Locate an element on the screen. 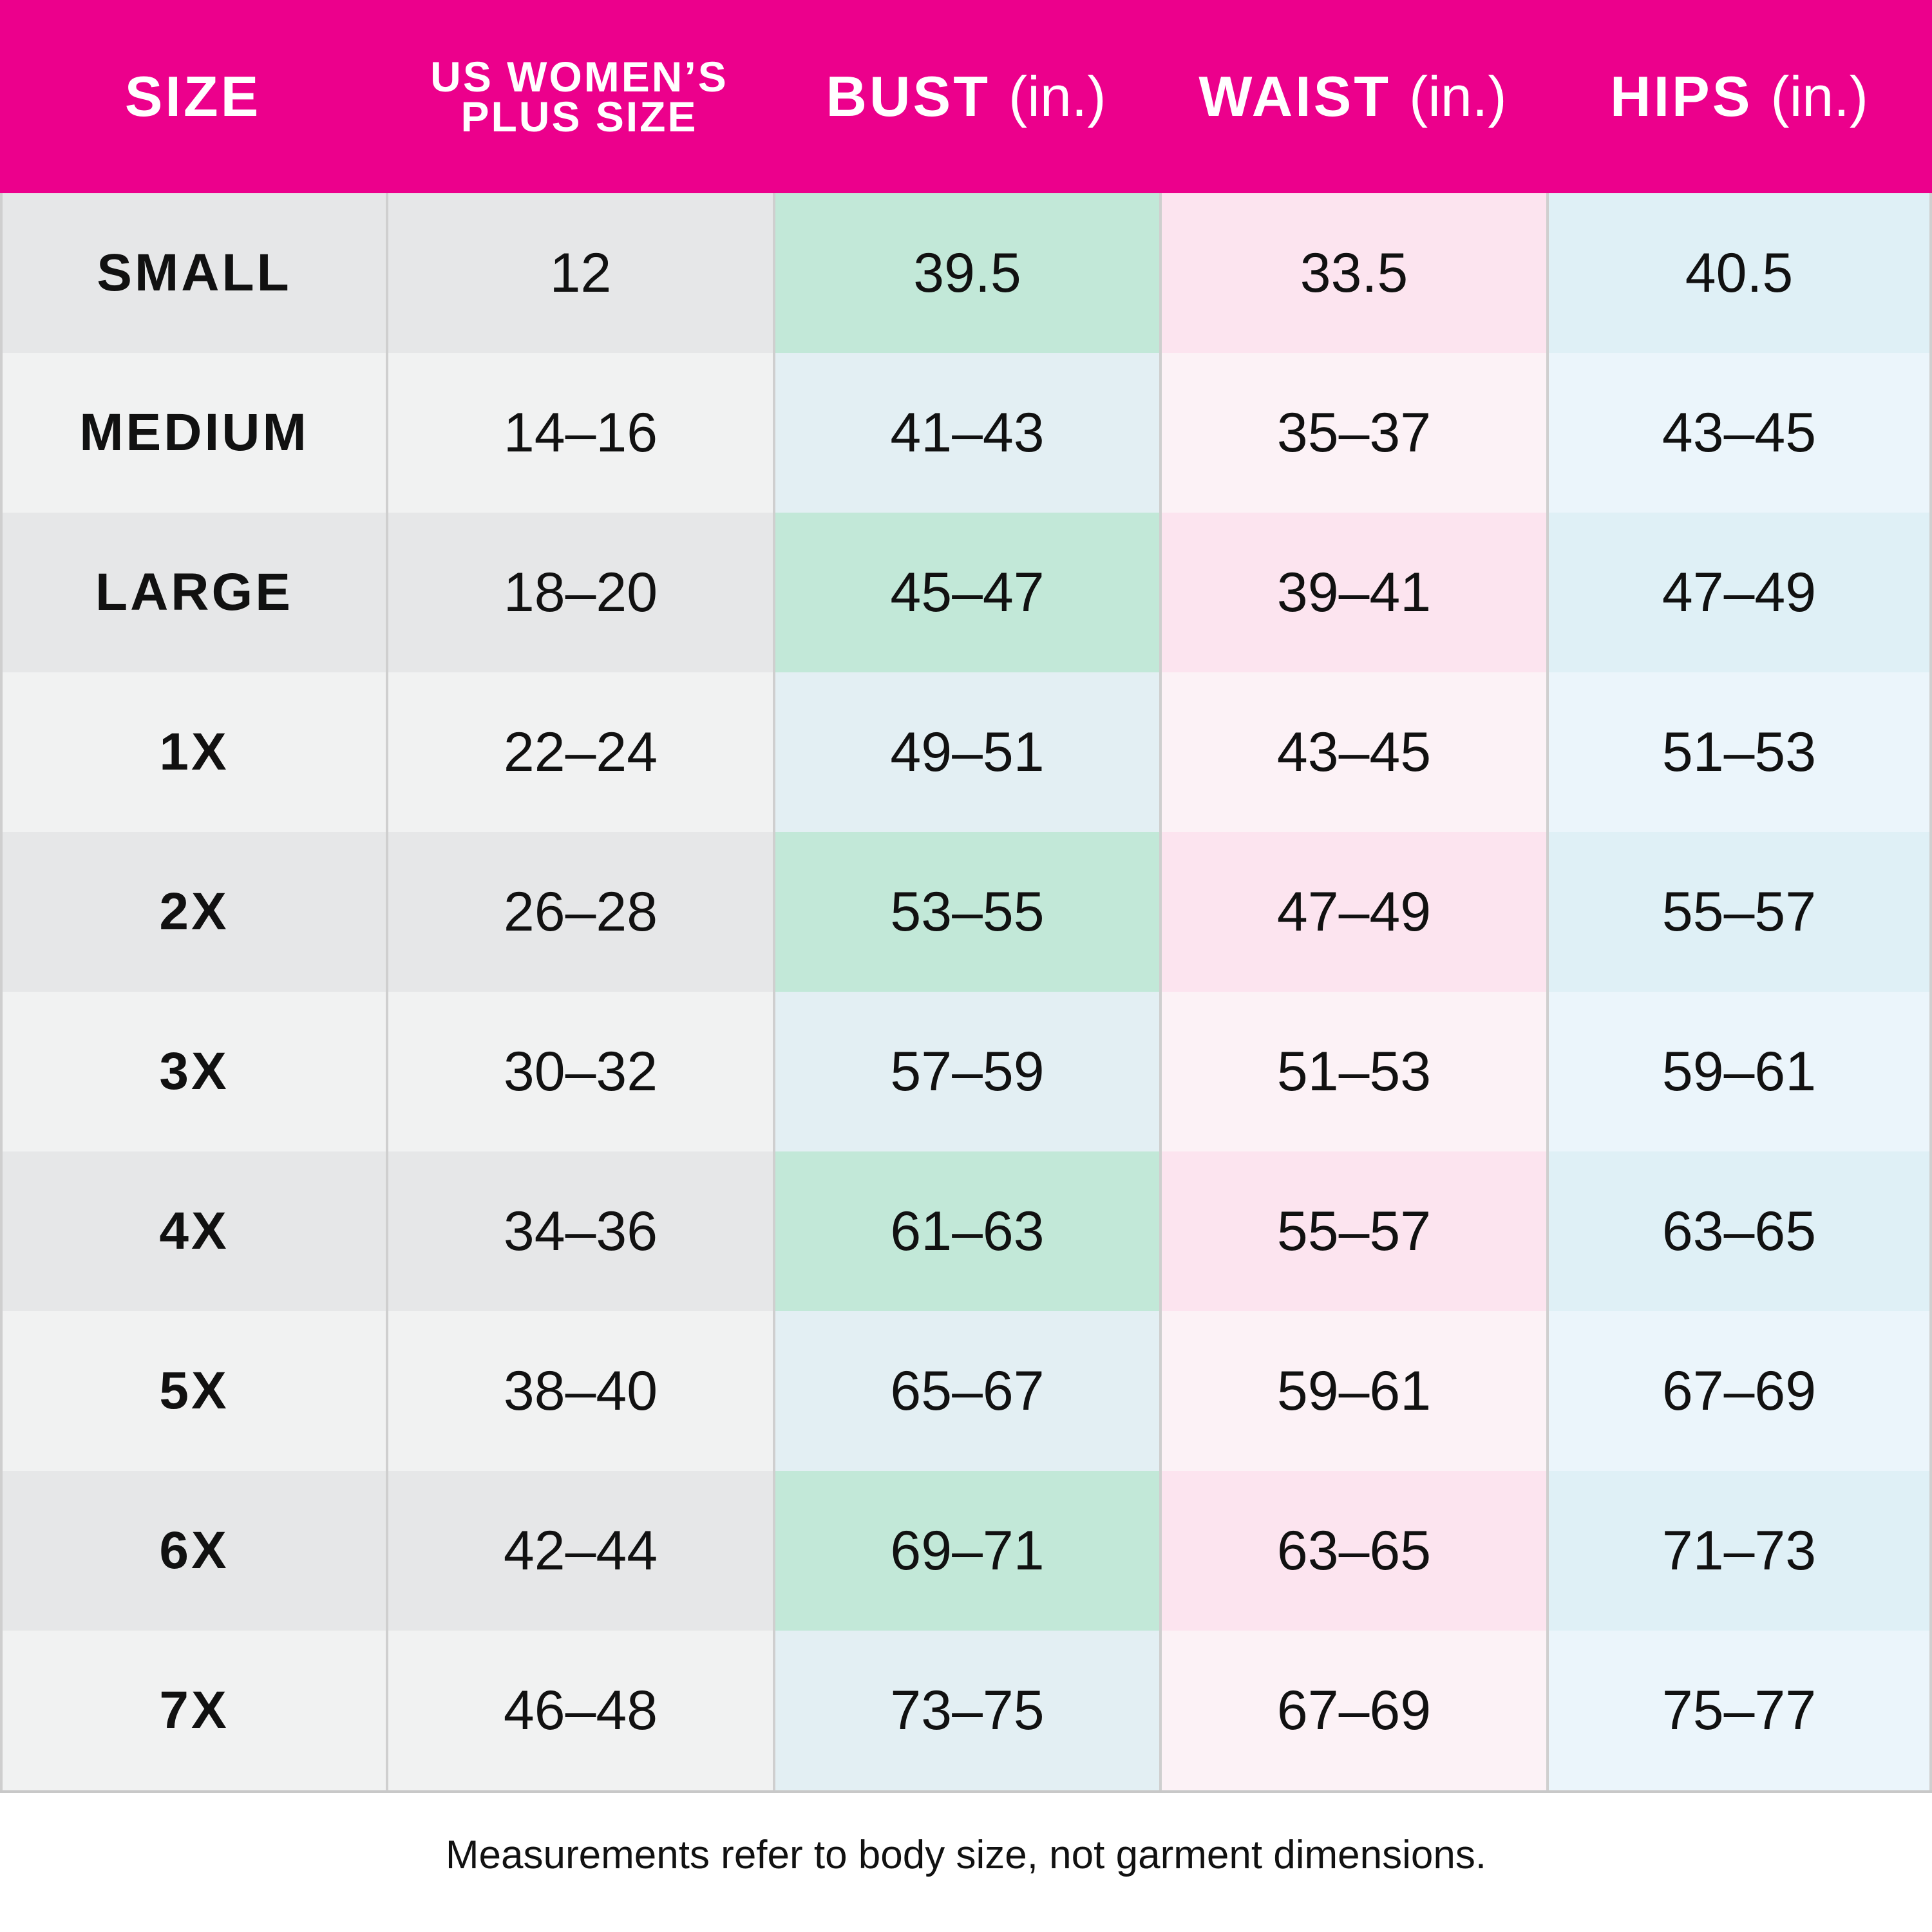 The height and width of the screenshot is (1932, 1932). header-line: PLUS SIZE is located at coordinates (579, 116).